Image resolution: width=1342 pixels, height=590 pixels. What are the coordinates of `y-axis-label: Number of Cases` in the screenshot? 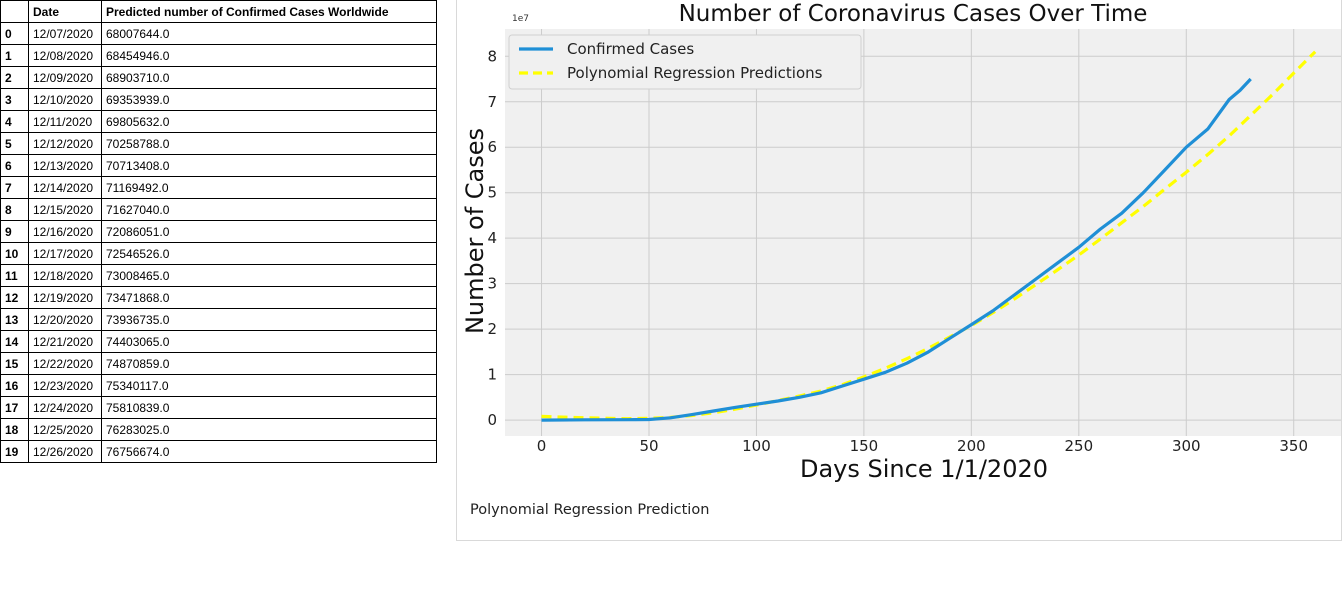 It's located at (475, 231).